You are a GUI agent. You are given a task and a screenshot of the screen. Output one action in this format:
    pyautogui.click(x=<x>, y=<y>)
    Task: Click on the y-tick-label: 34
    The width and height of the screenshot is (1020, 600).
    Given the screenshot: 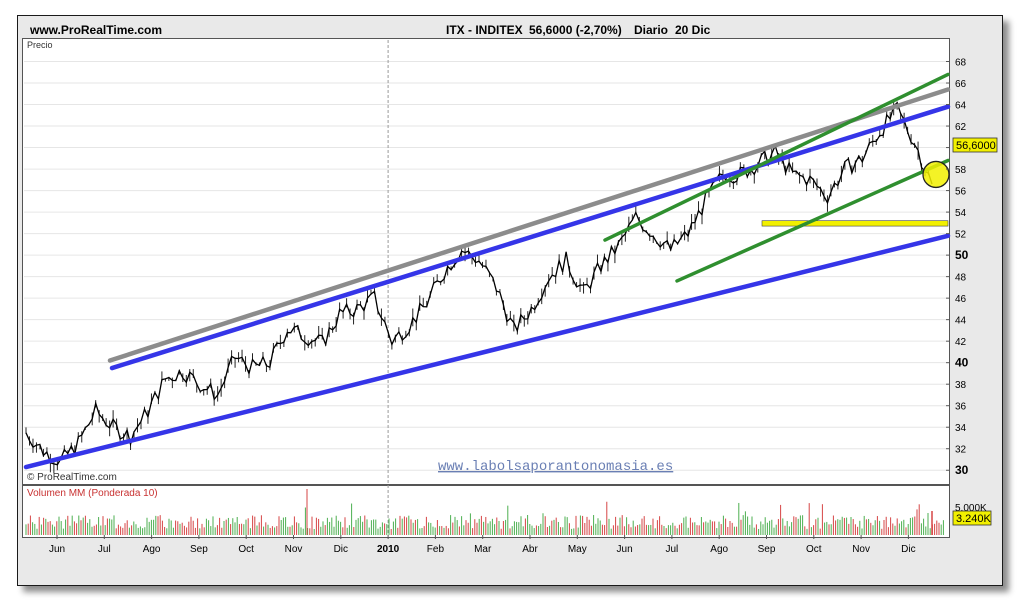 What is the action you would take?
    pyautogui.click(x=961, y=428)
    